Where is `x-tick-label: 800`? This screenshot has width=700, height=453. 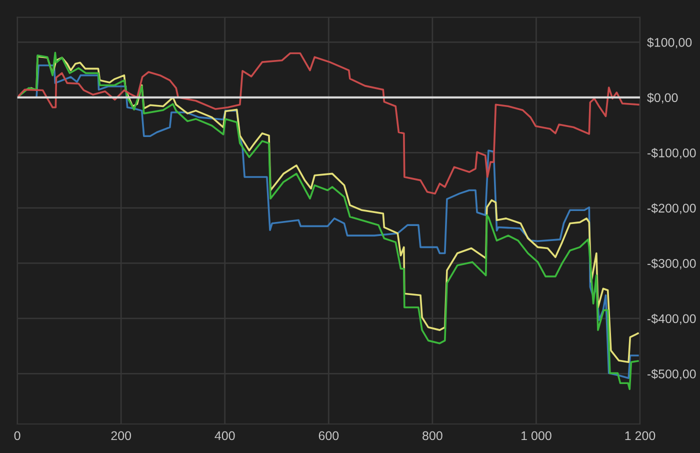
x-tick-label: 800 is located at coordinates (432, 435).